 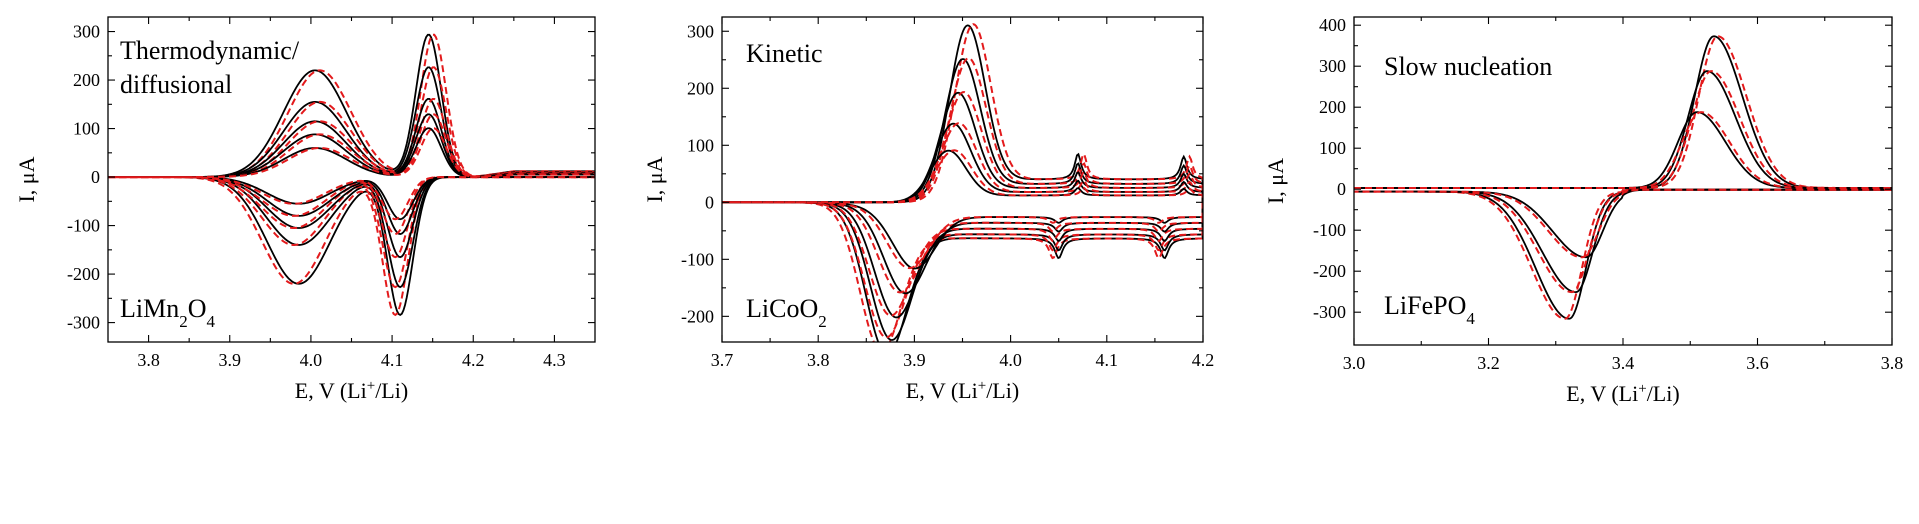 What do you see at coordinates (1488, 363) in the screenshot?
I see `x-tick-label: 3.2` at bounding box center [1488, 363].